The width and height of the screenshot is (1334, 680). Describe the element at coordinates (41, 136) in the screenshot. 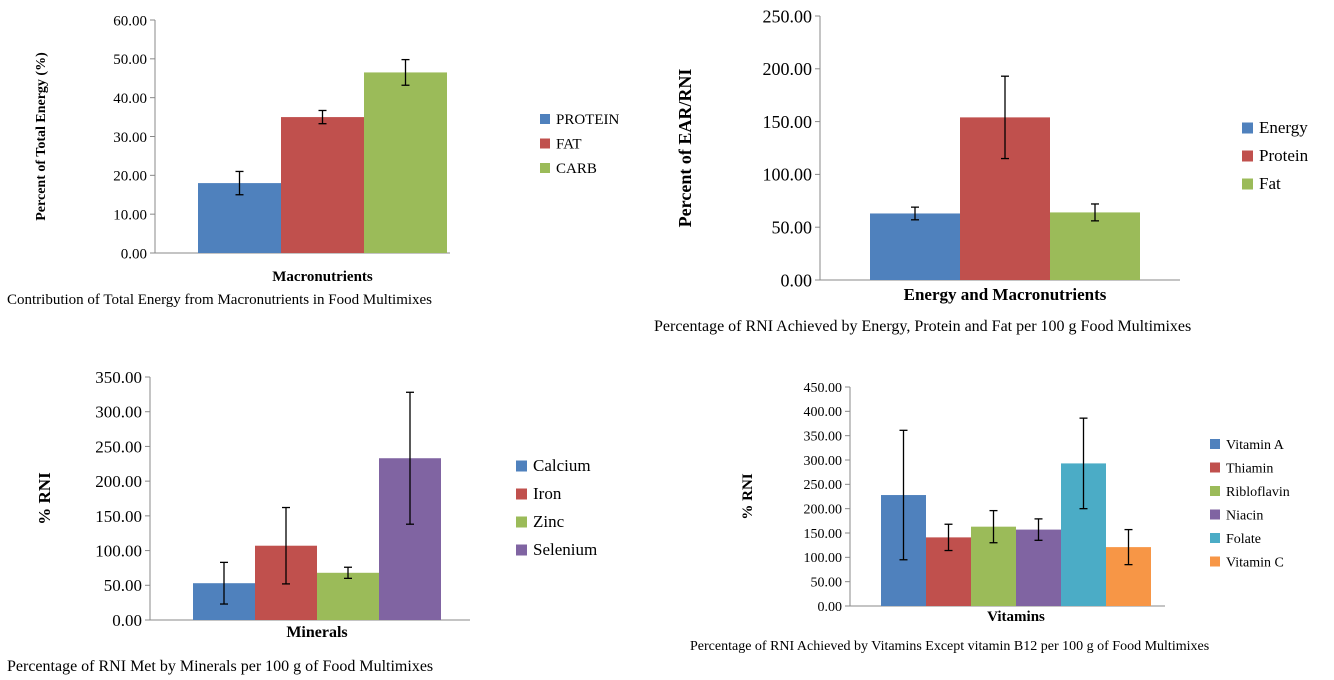

I see `y-axis-label: Percent of Total Energy (%)` at that location.